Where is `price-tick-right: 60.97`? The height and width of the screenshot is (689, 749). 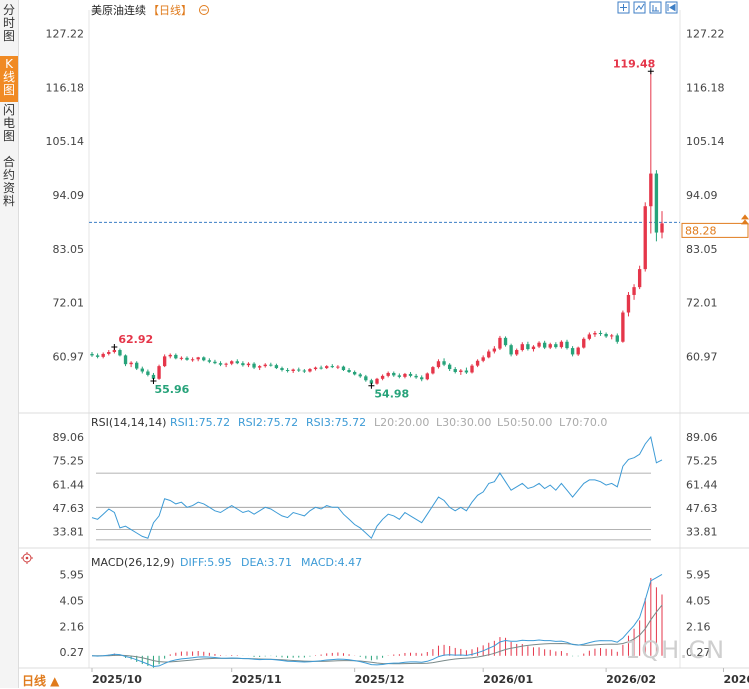
price-tick-right: 60.97 is located at coordinates (702, 357).